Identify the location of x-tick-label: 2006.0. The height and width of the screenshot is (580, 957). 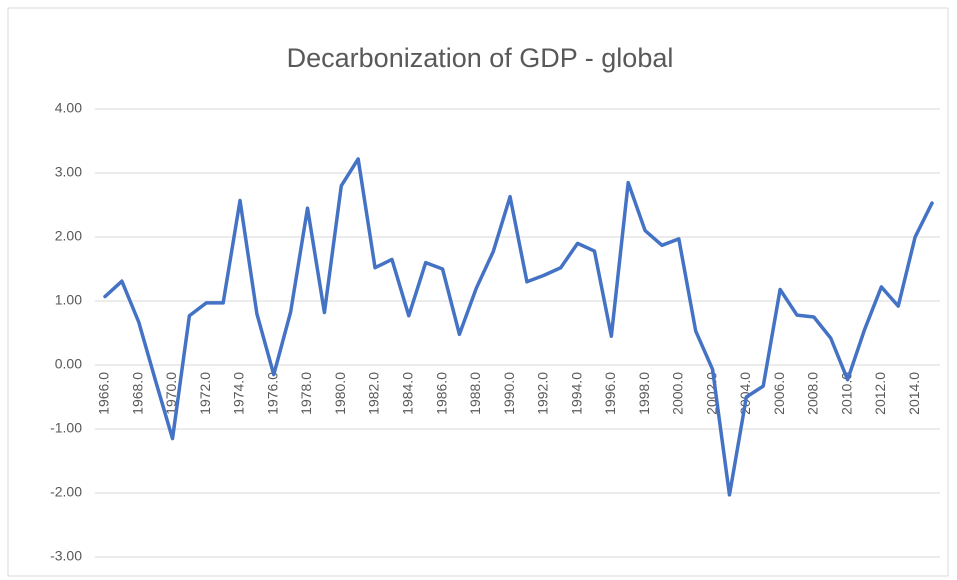
(779, 393).